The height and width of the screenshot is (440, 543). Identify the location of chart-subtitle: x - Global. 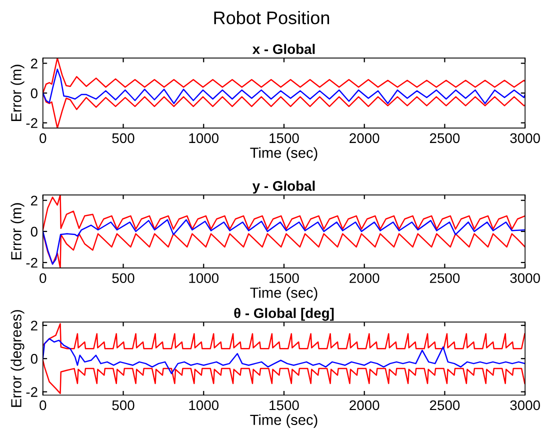
(283, 49).